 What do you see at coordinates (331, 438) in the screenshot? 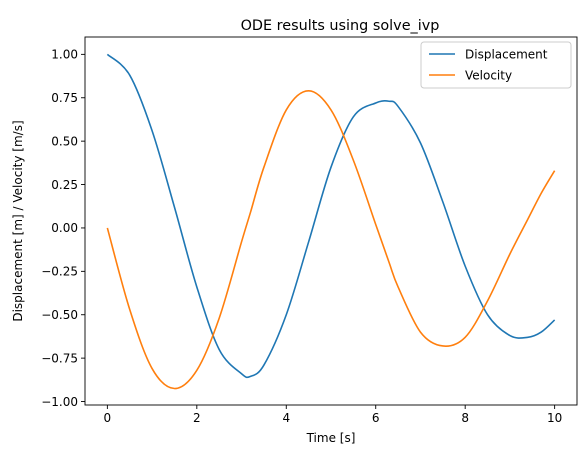
I see `x-axis-label: Time [s]` at bounding box center [331, 438].